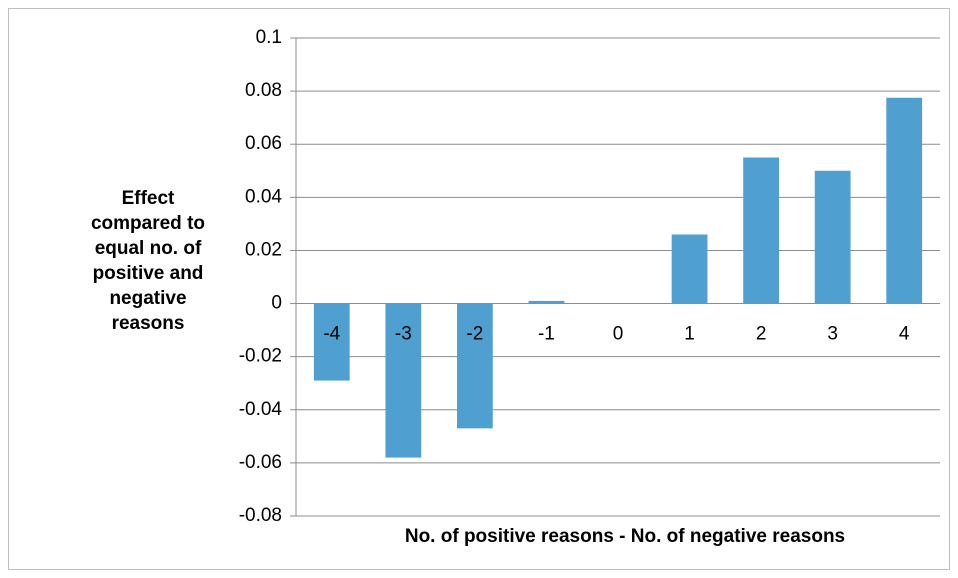 Image resolution: width=958 pixels, height=578 pixels. Describe the element at coordinates (832, 334) in the screenshot. I see `x-tick-label: 3` at that location.